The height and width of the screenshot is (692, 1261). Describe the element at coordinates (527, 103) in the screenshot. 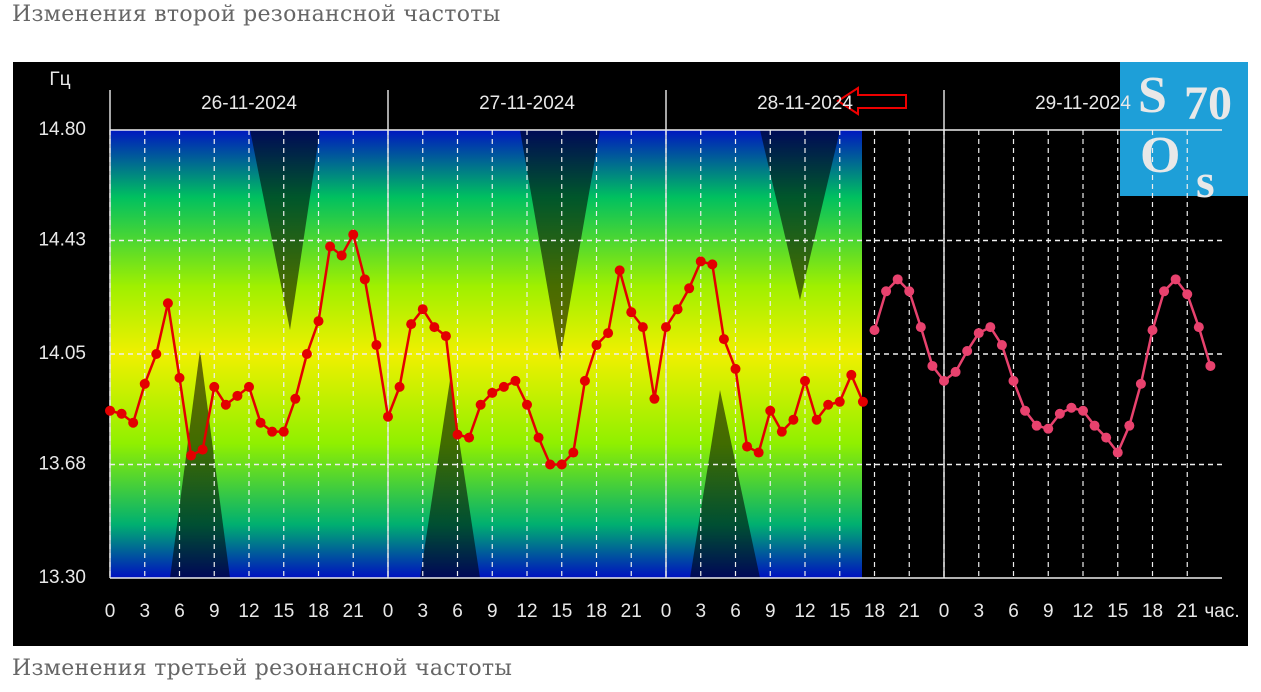

I see `day-label: 27-11-2024` at that location.